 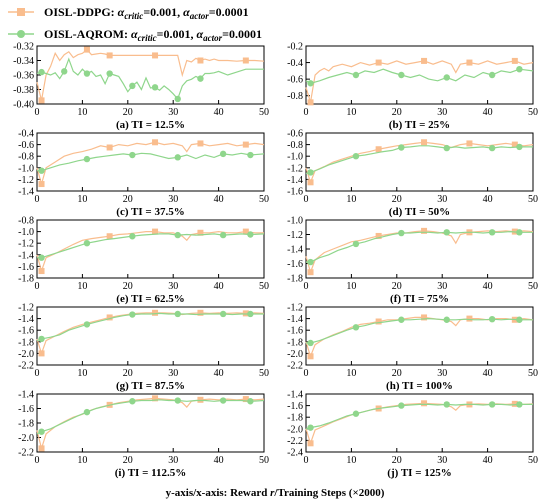 I want to click on legend-aqrom-text: OISL-AQROM: αcritic=0.001, αactor=0.0001, so click(x=153, y=35).